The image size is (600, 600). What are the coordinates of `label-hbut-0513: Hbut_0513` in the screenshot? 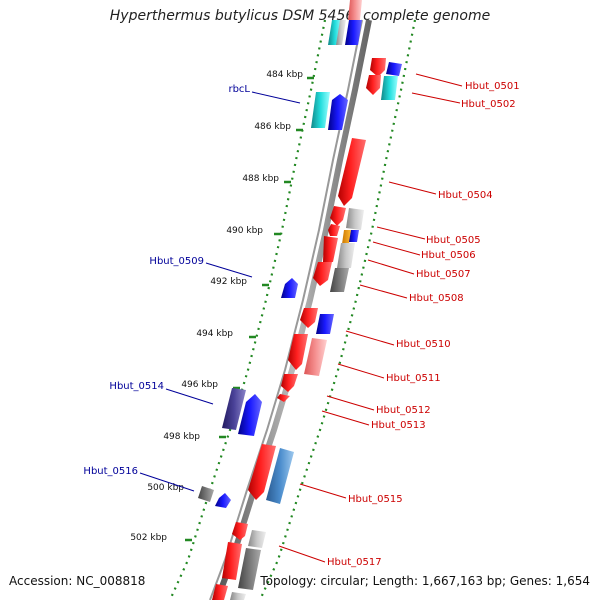 It's located at (398, 425).